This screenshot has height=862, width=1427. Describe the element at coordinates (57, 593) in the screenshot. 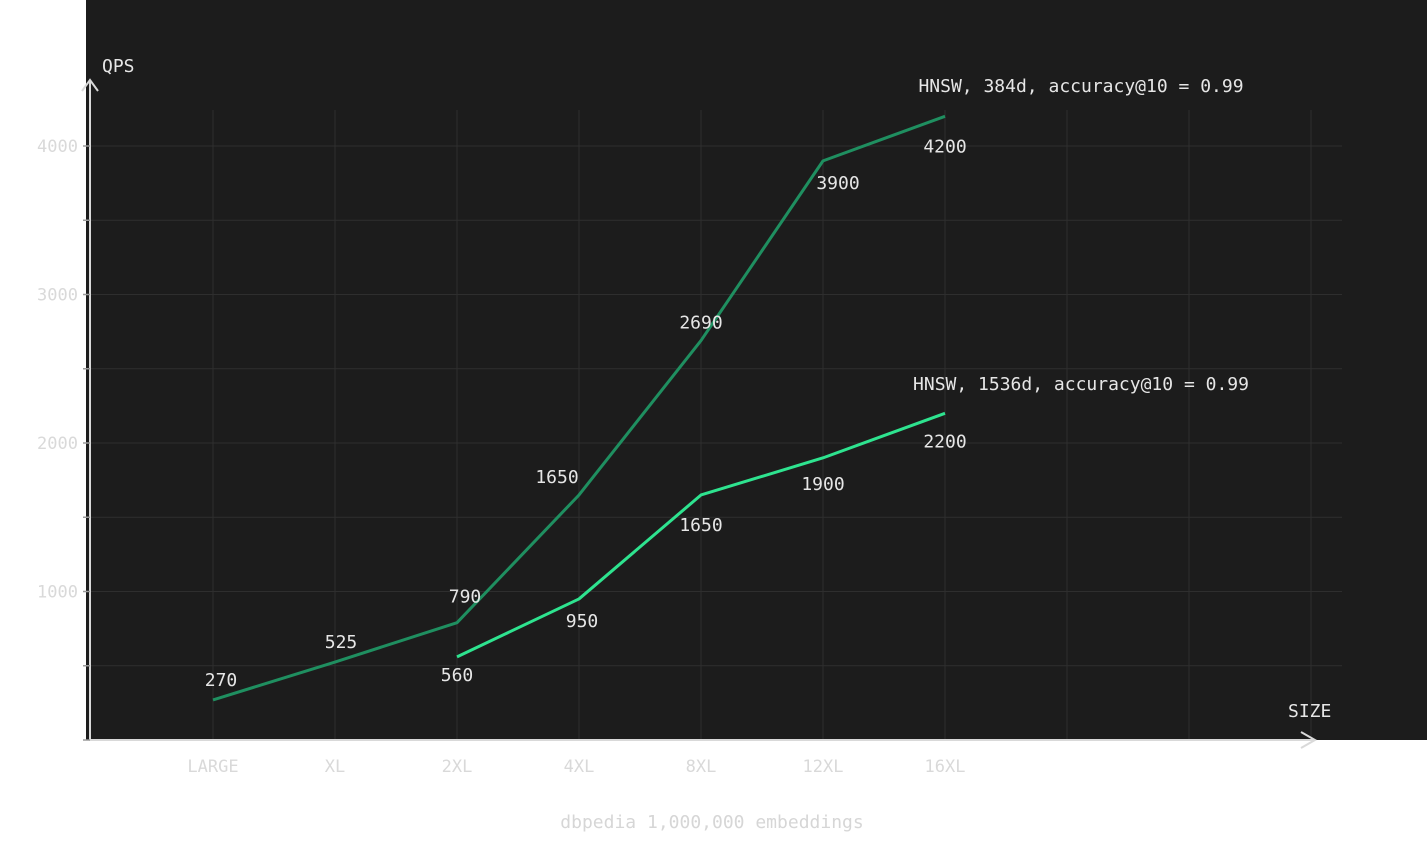

I see `y-tick-label: 1000` at that location.